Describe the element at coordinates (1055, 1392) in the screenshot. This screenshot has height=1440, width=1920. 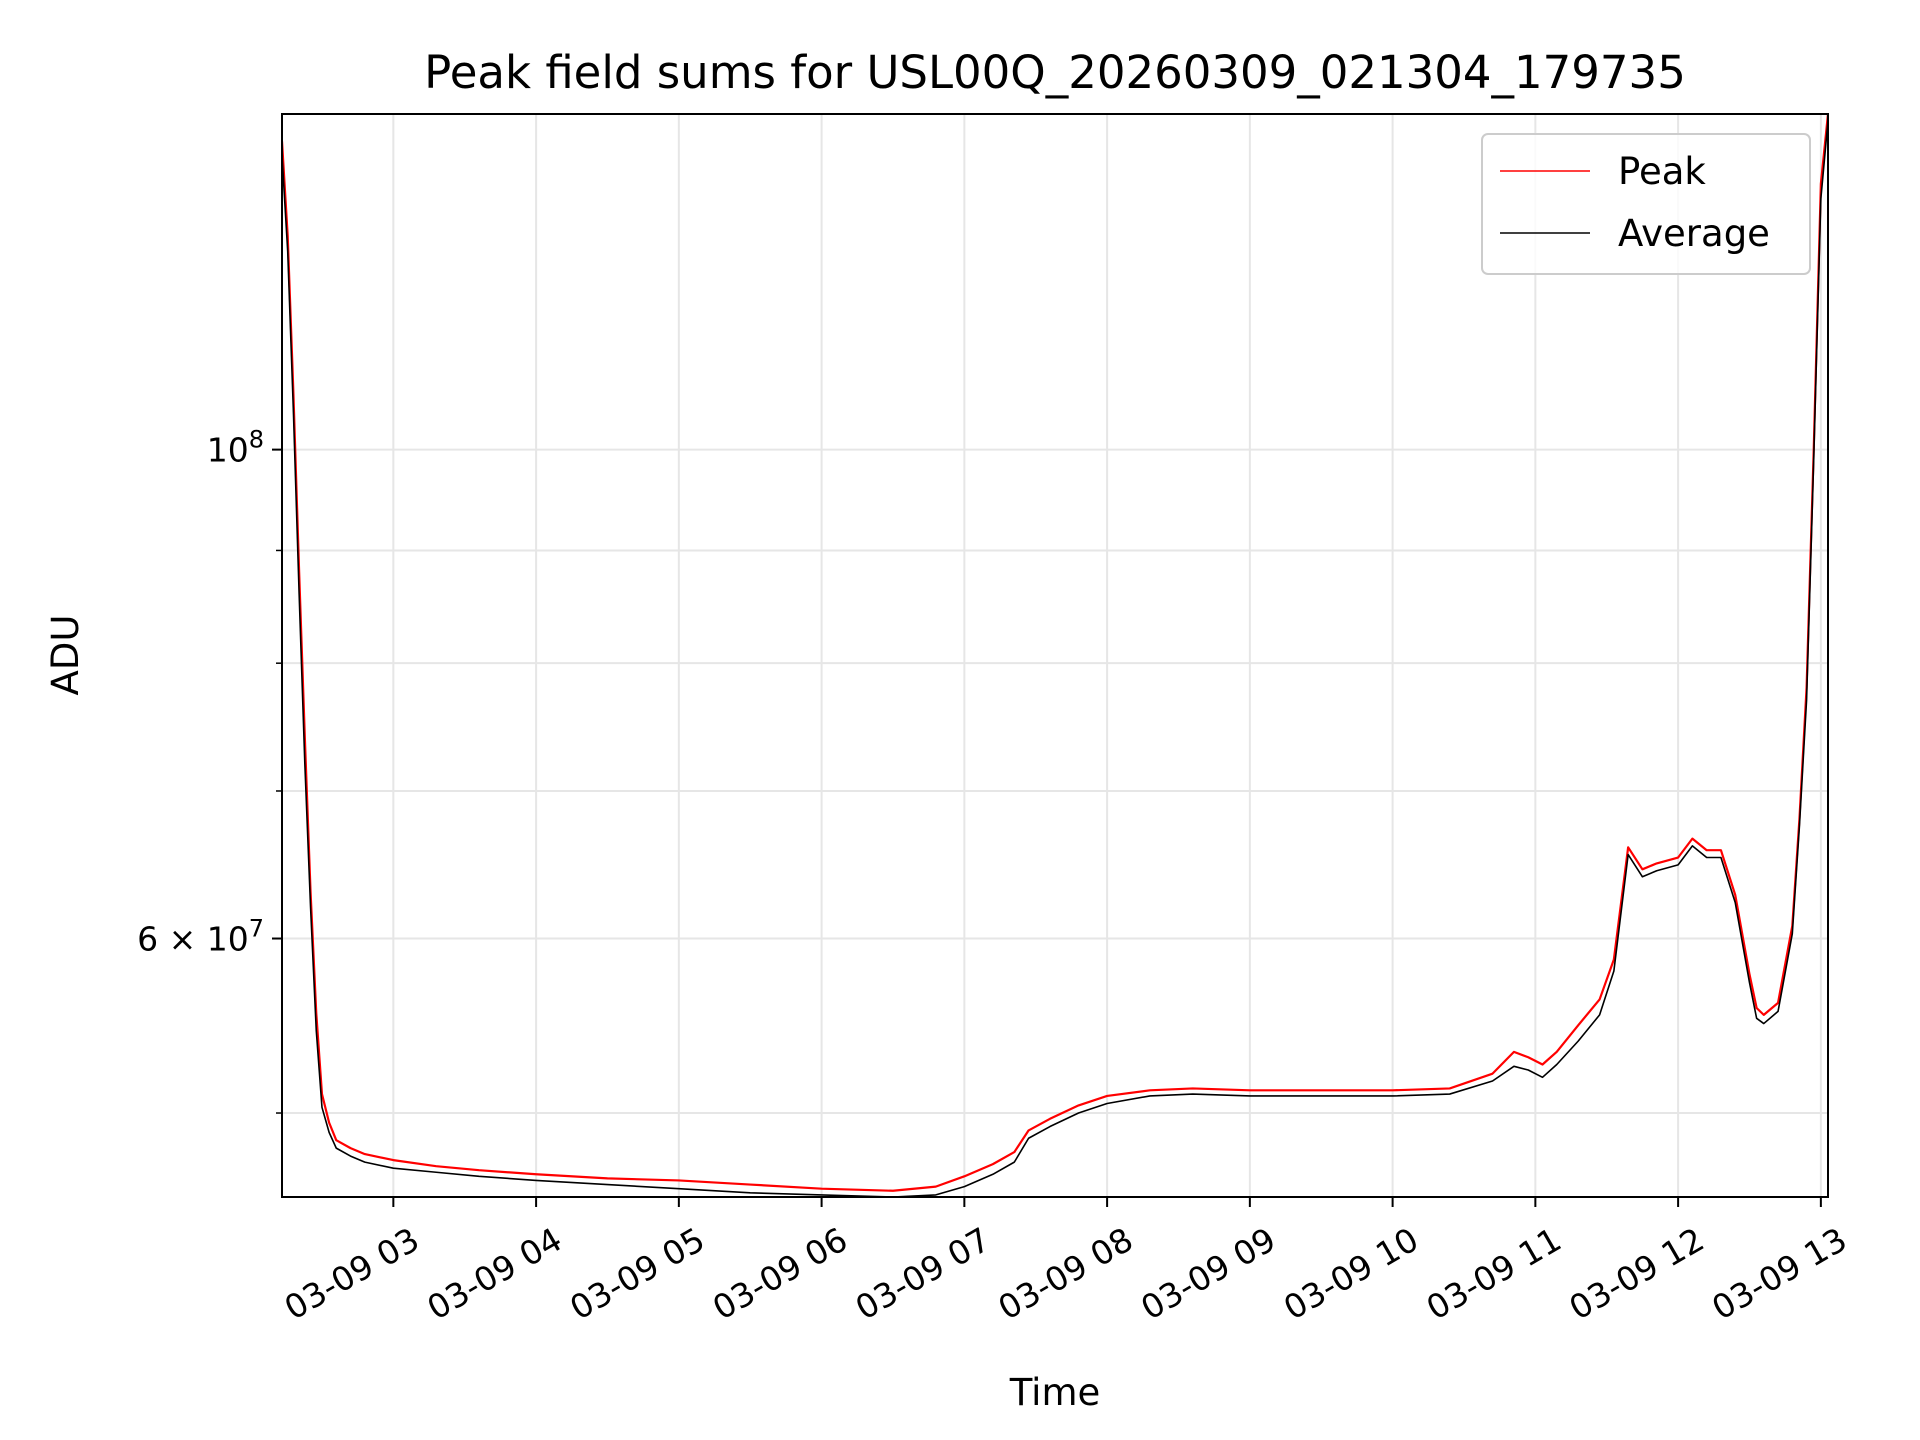
I see `x-axis-label: Time` at that location.